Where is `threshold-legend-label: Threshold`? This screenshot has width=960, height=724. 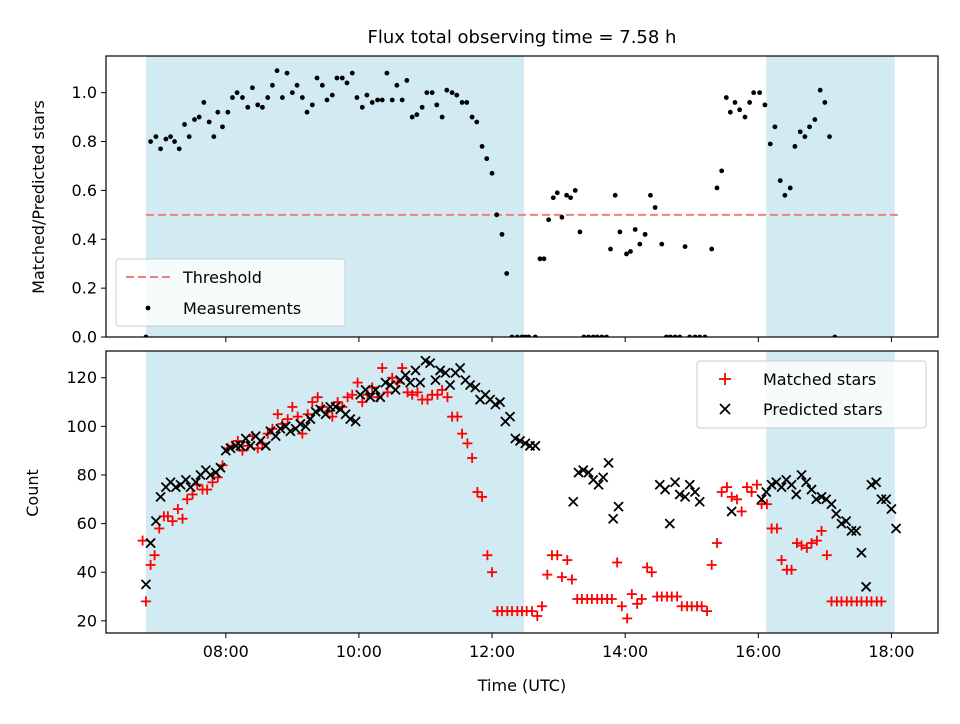
threshold-legend-label: Threshold is located at coordinates (222, 277).